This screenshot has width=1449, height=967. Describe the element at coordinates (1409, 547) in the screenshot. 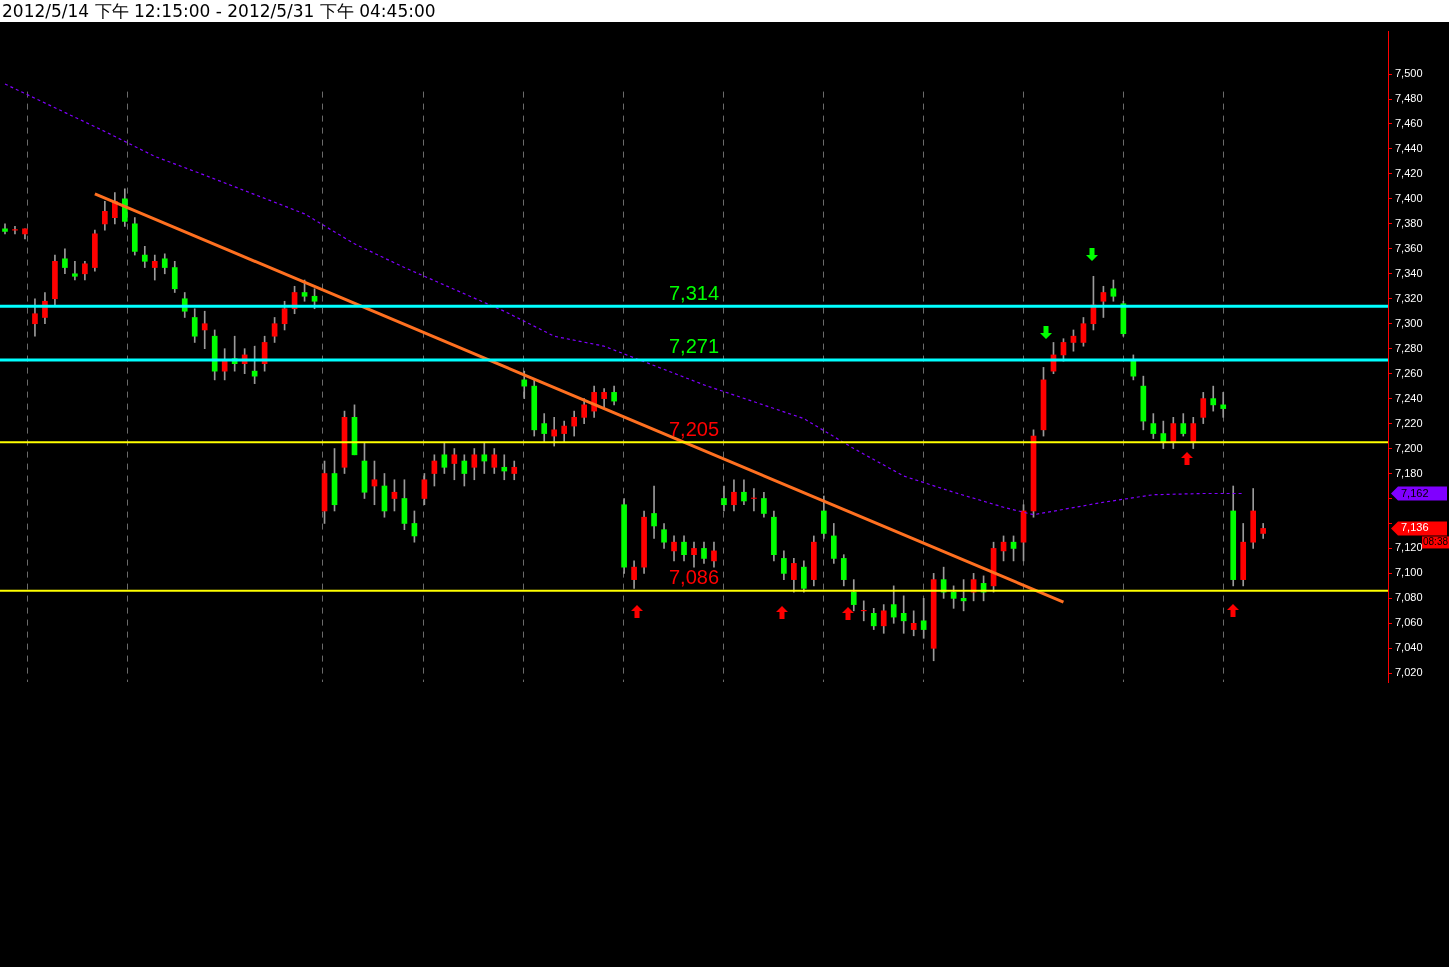

I see `y-tick-label: 7,120` at that location.